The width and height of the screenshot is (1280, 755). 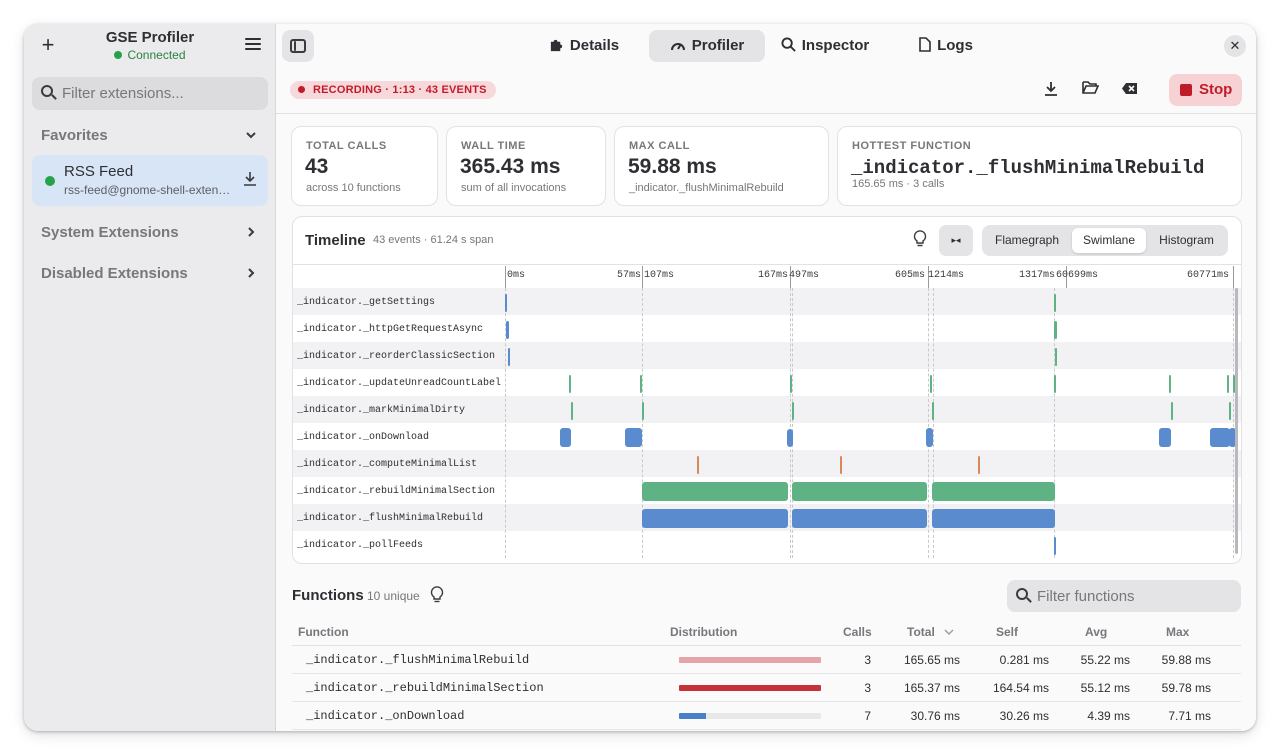 I want to click on view-histogram: Histogram, so click(x=1186, y=240).